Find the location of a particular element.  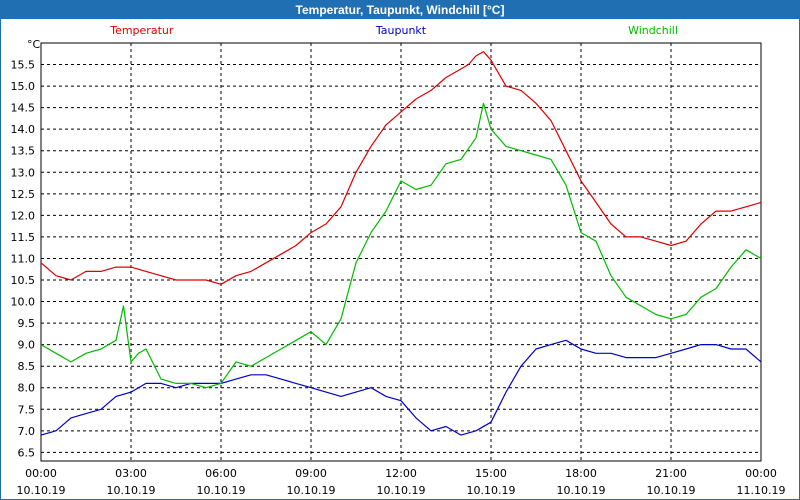

y-tick-label: 15.0 is located at coordinates (23, 86).